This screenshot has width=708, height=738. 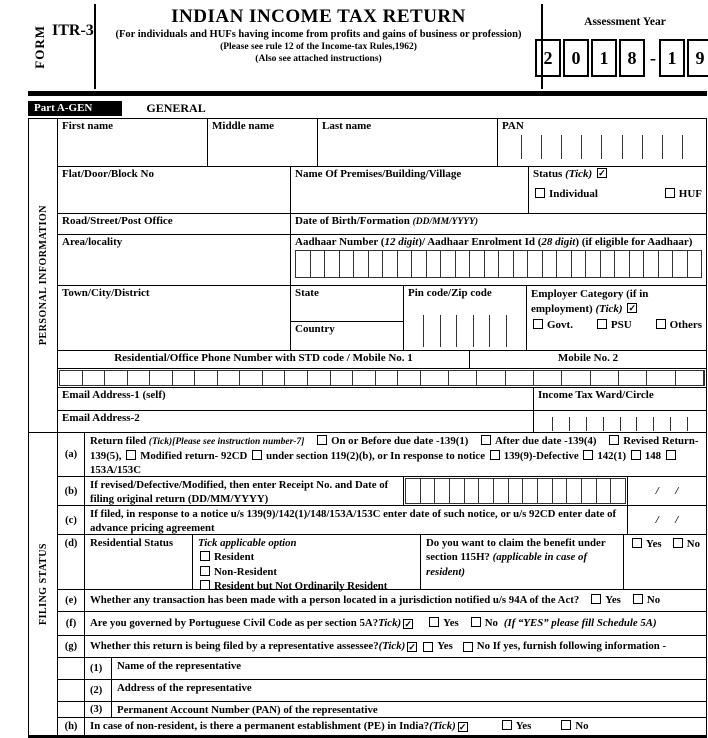 I want to click on checkbox-119-2b, so click(x=257, y=454).